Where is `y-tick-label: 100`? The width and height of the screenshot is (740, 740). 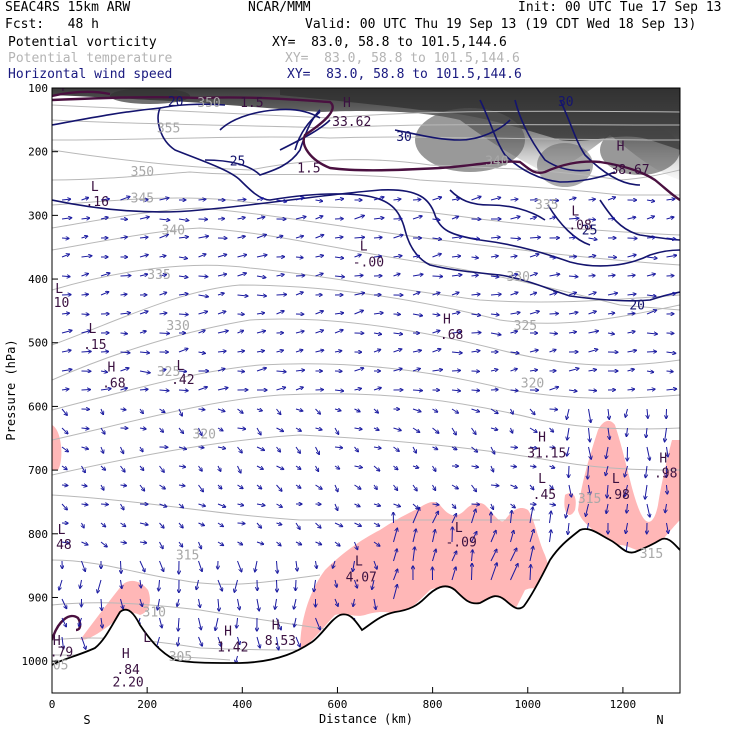 y-tick-label: 100 is located at coordinates (38, 88).